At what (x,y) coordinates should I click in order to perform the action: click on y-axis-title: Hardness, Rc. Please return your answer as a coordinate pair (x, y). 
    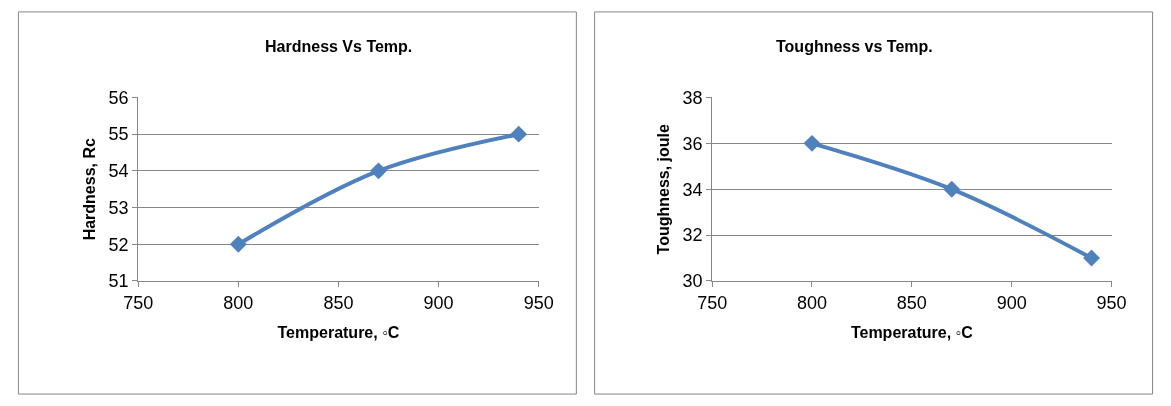
    Looking at the image, I should click on (90, 189).